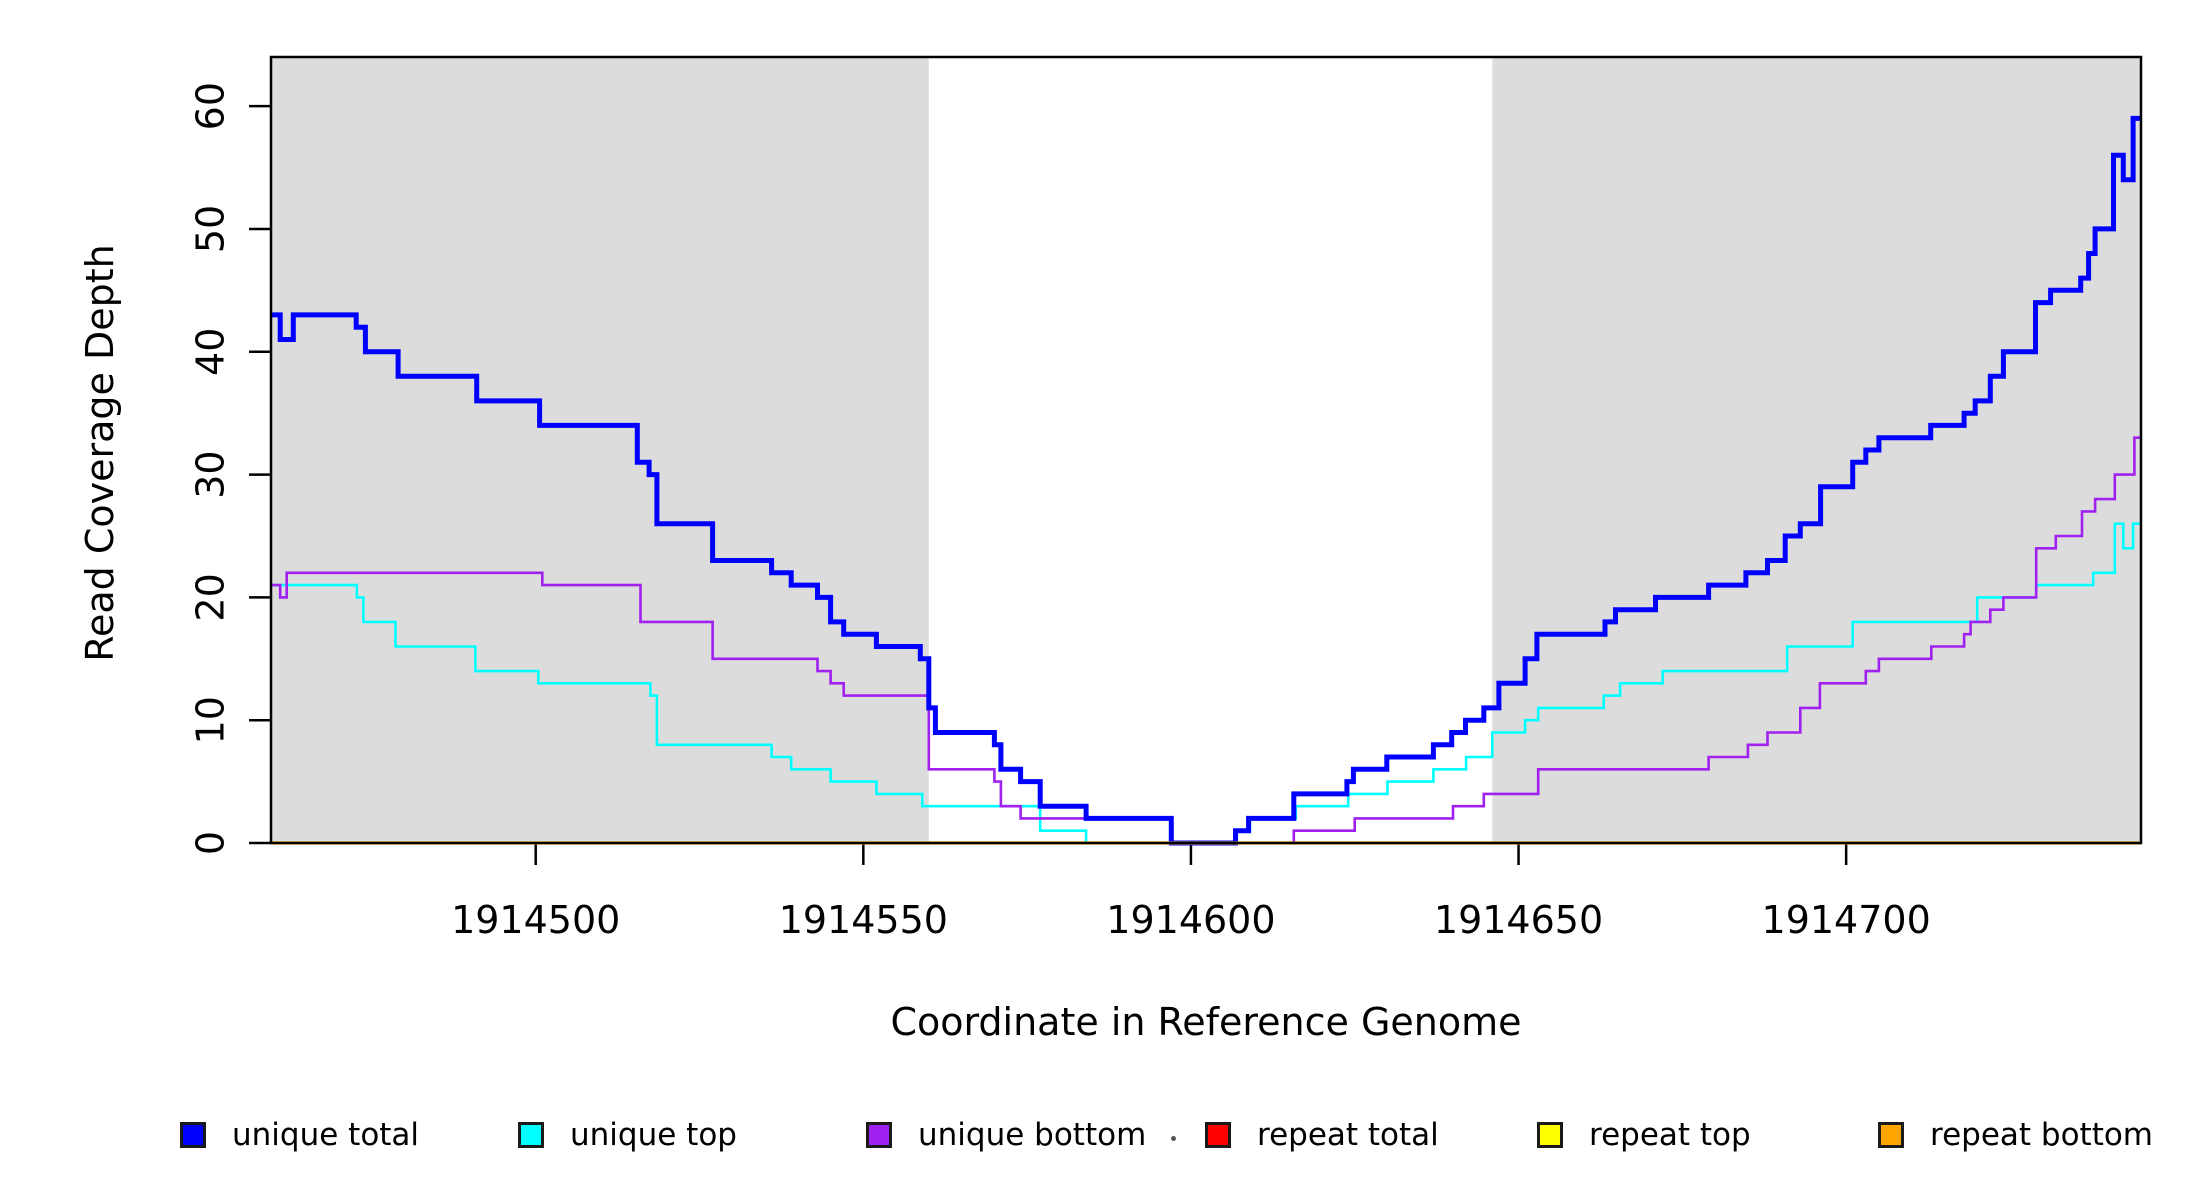  What do you see at coordinates (211, 474) in the screenshot?
I see `y-tick-label: 30` at bounding box center [211, 474].